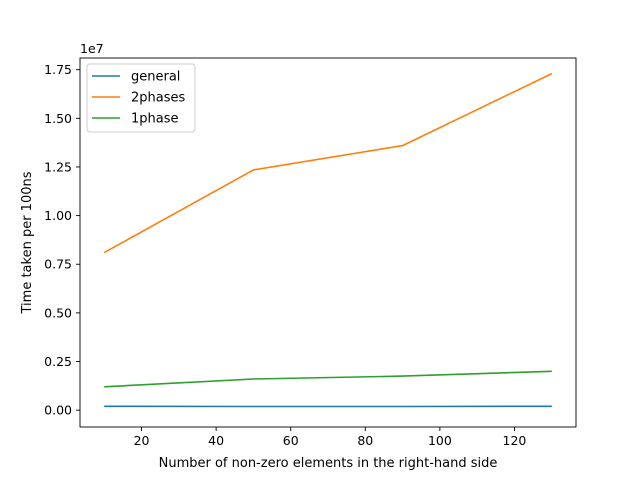 The height and width of the screenshot is (480, 640). Describe the element at coordinates (142, 440) in the screenshot. I see `x-tick-label: 20` at that location.